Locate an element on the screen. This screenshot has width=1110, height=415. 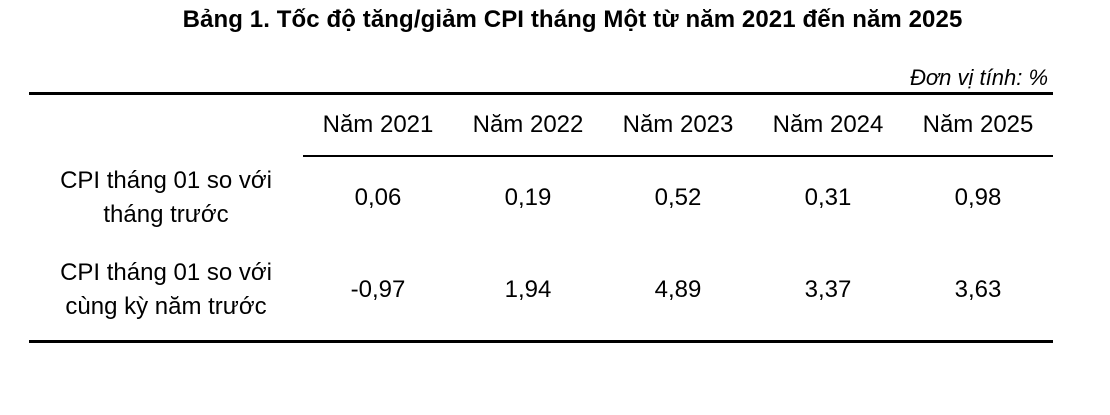
row-label-text: CPI tháng 01 so với tháng trước is located at coordinates (166, 197).